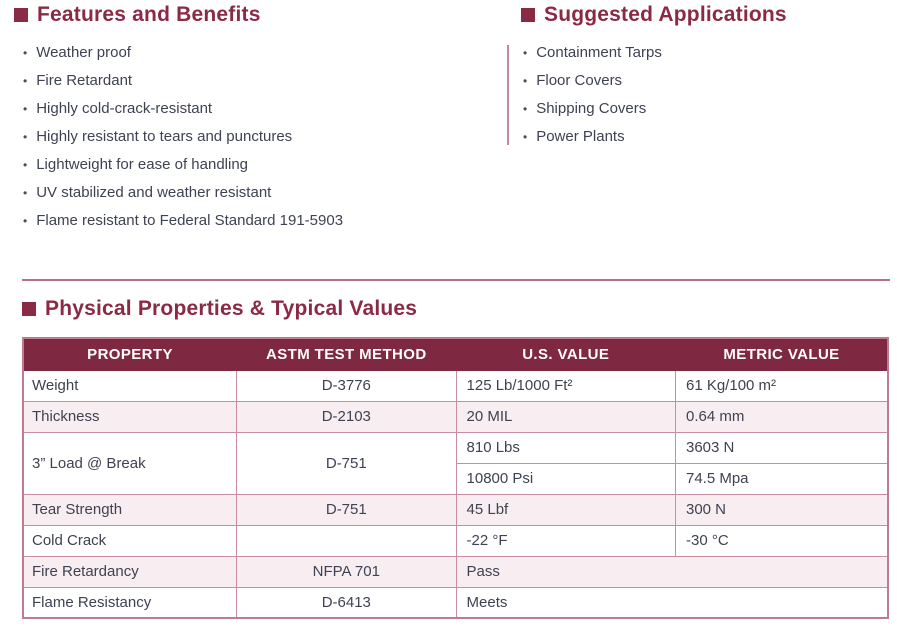  What do you see at coordinates (130, 354) in the screenshot?
I see `header-property: PROPERTY` at bounding box center [130, 354].